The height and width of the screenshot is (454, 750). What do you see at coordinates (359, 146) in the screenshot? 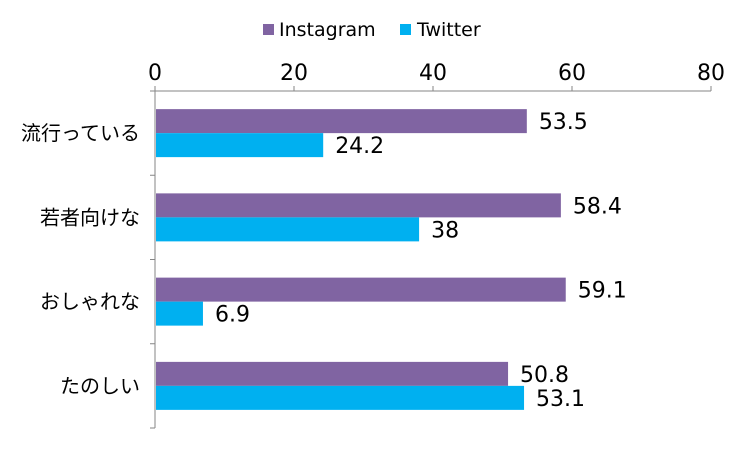
I see `data-label-twitter: 24.2` at bounding box center [359, 146].